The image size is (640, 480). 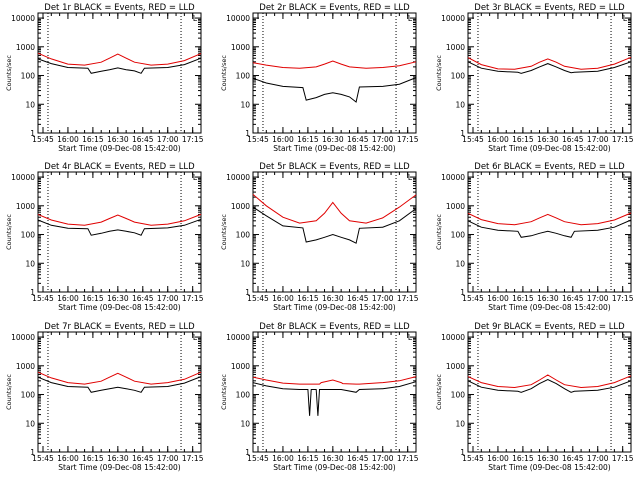 I want to click on chart-title: Det 9r BLACK = Events, RED = LLD, so click(x=549, y=327).